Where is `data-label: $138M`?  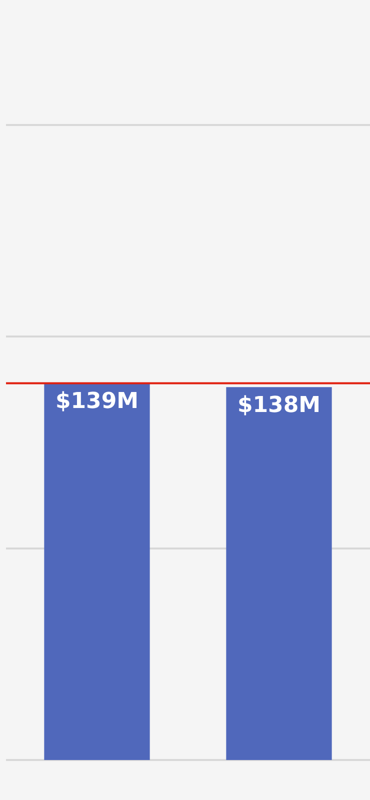
data-label: $138M is located at coordinates (279, 405).